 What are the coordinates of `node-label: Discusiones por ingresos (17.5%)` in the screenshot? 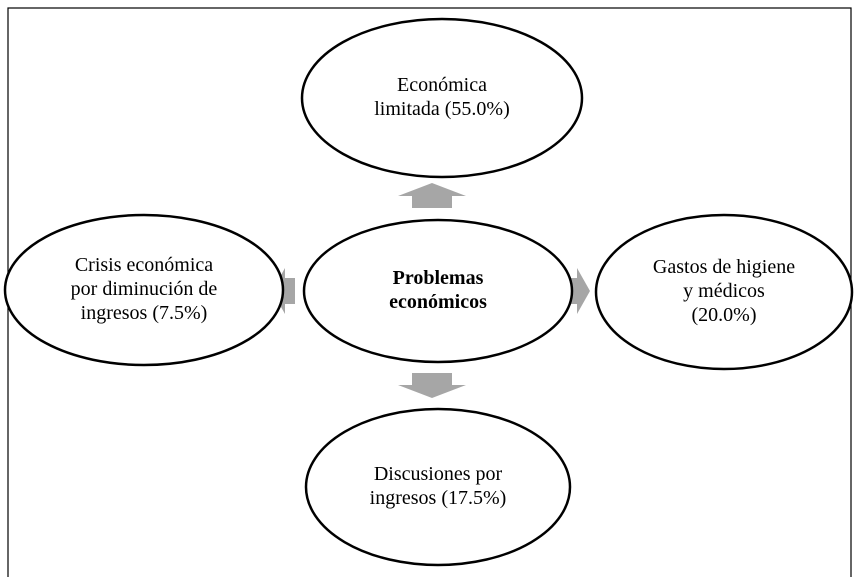 It's located at (438, 486).